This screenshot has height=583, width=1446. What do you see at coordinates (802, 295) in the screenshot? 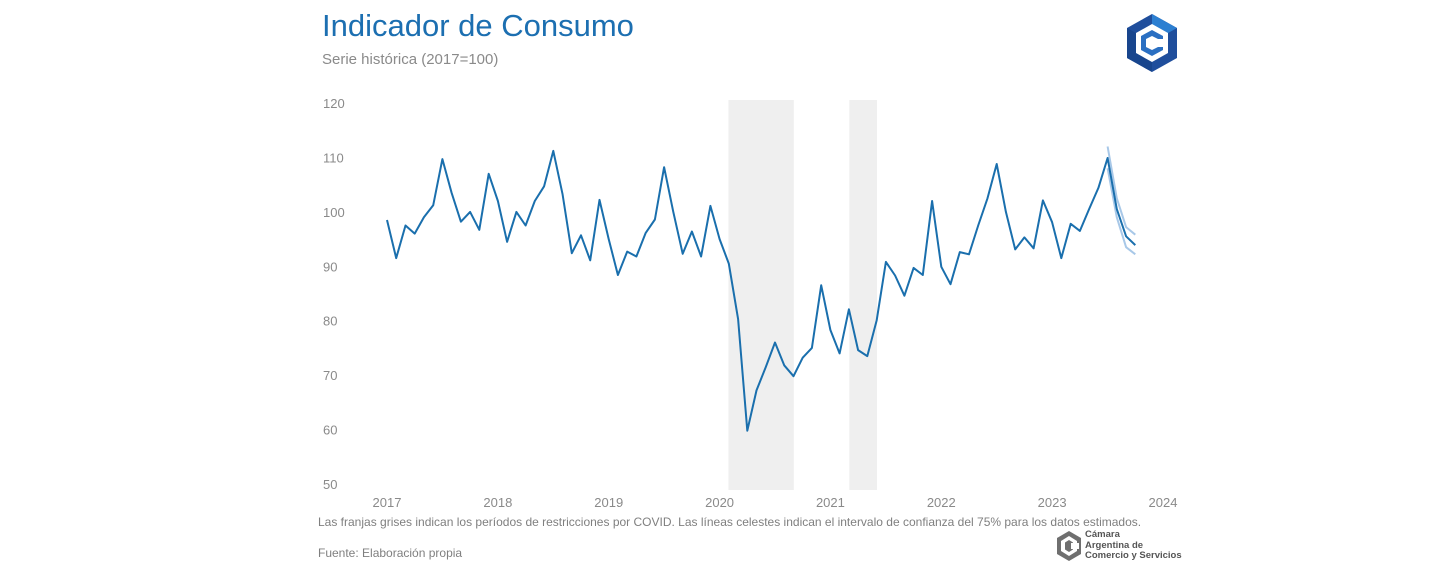
I see `covid-restriction-shading` at bounding box center [802, 295].